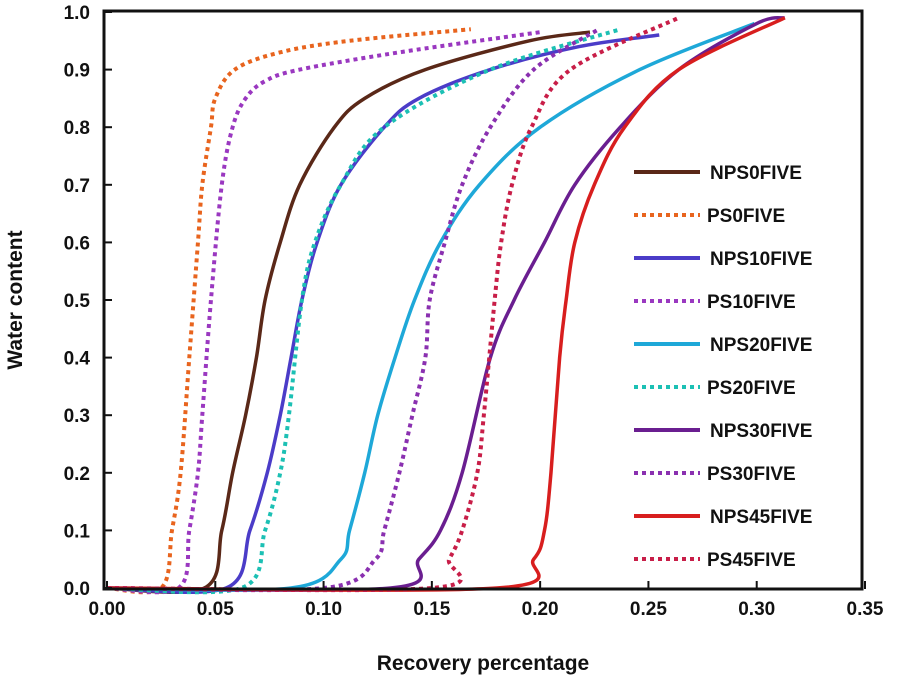  Describe the element at coordinates (761, 259) in the screenshot. I see `legend-label: NPS10FIVE` at that location.